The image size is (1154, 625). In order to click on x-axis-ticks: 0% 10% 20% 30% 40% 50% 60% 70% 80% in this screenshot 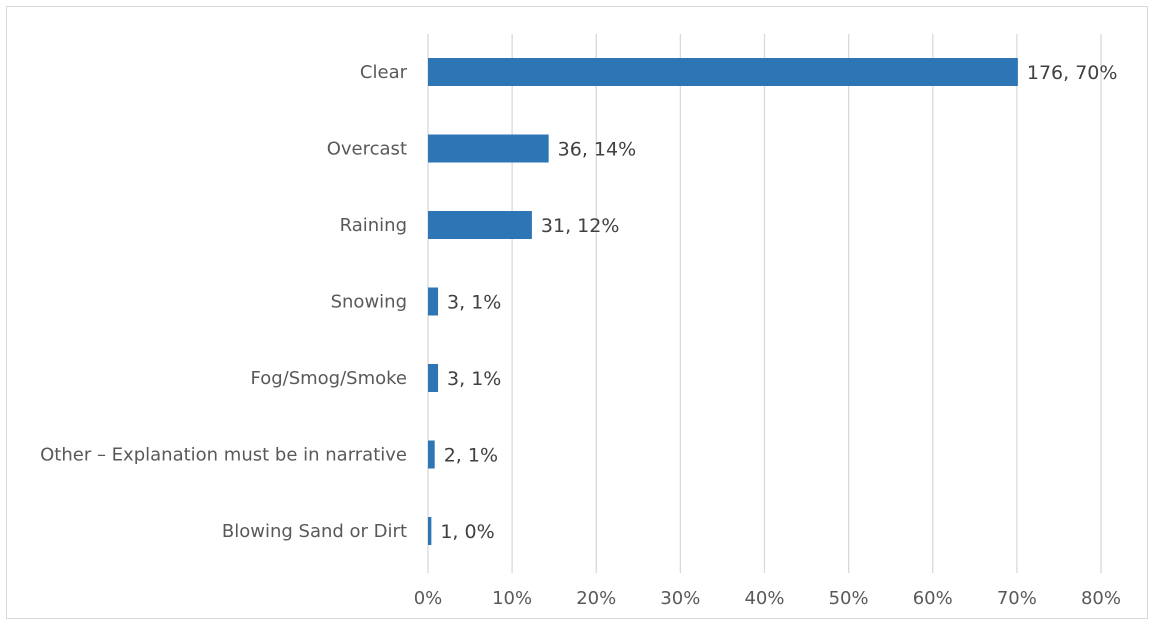, I will do `click(767, 598)`.